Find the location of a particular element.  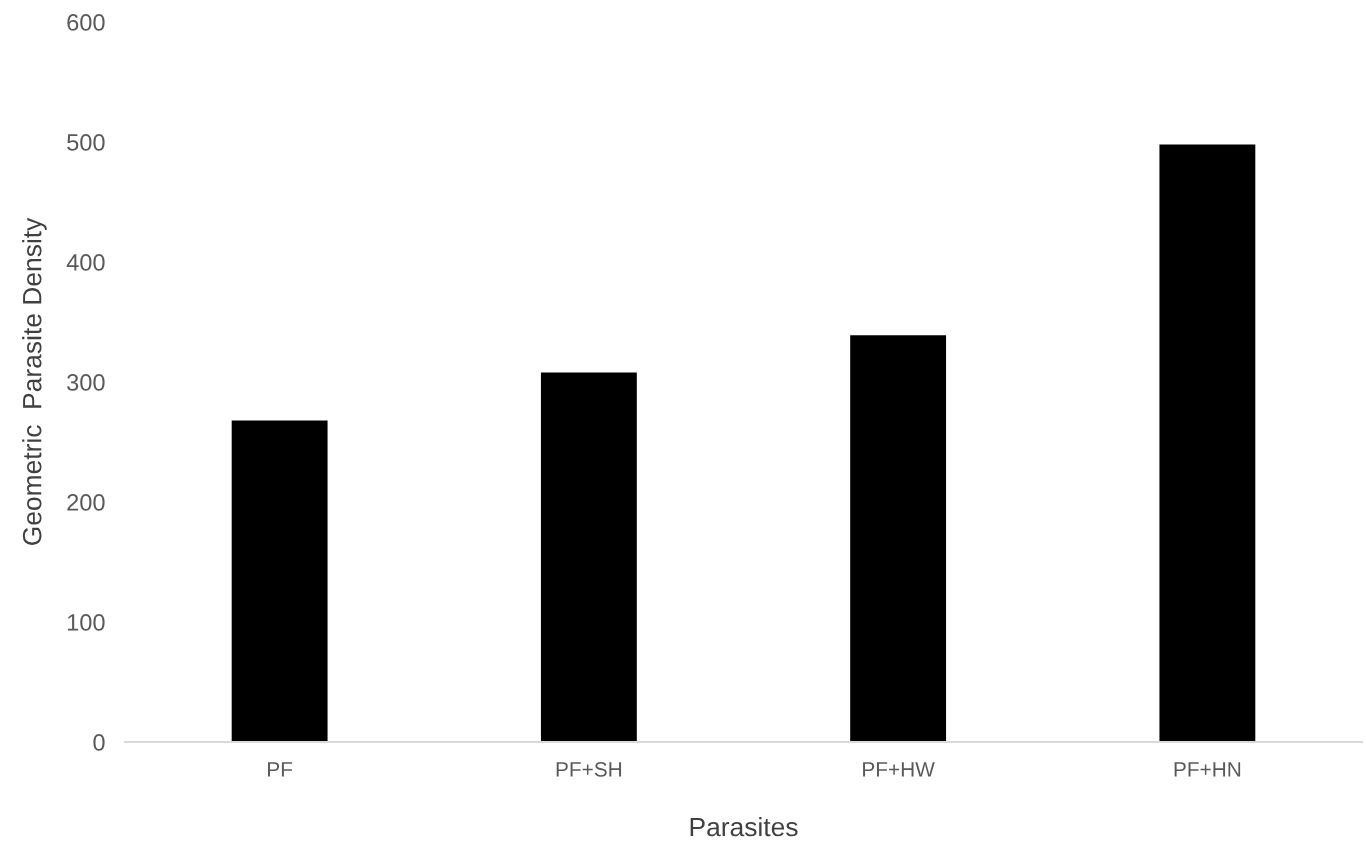

y-tick-label: 500 is located at coordinates (86, 142).